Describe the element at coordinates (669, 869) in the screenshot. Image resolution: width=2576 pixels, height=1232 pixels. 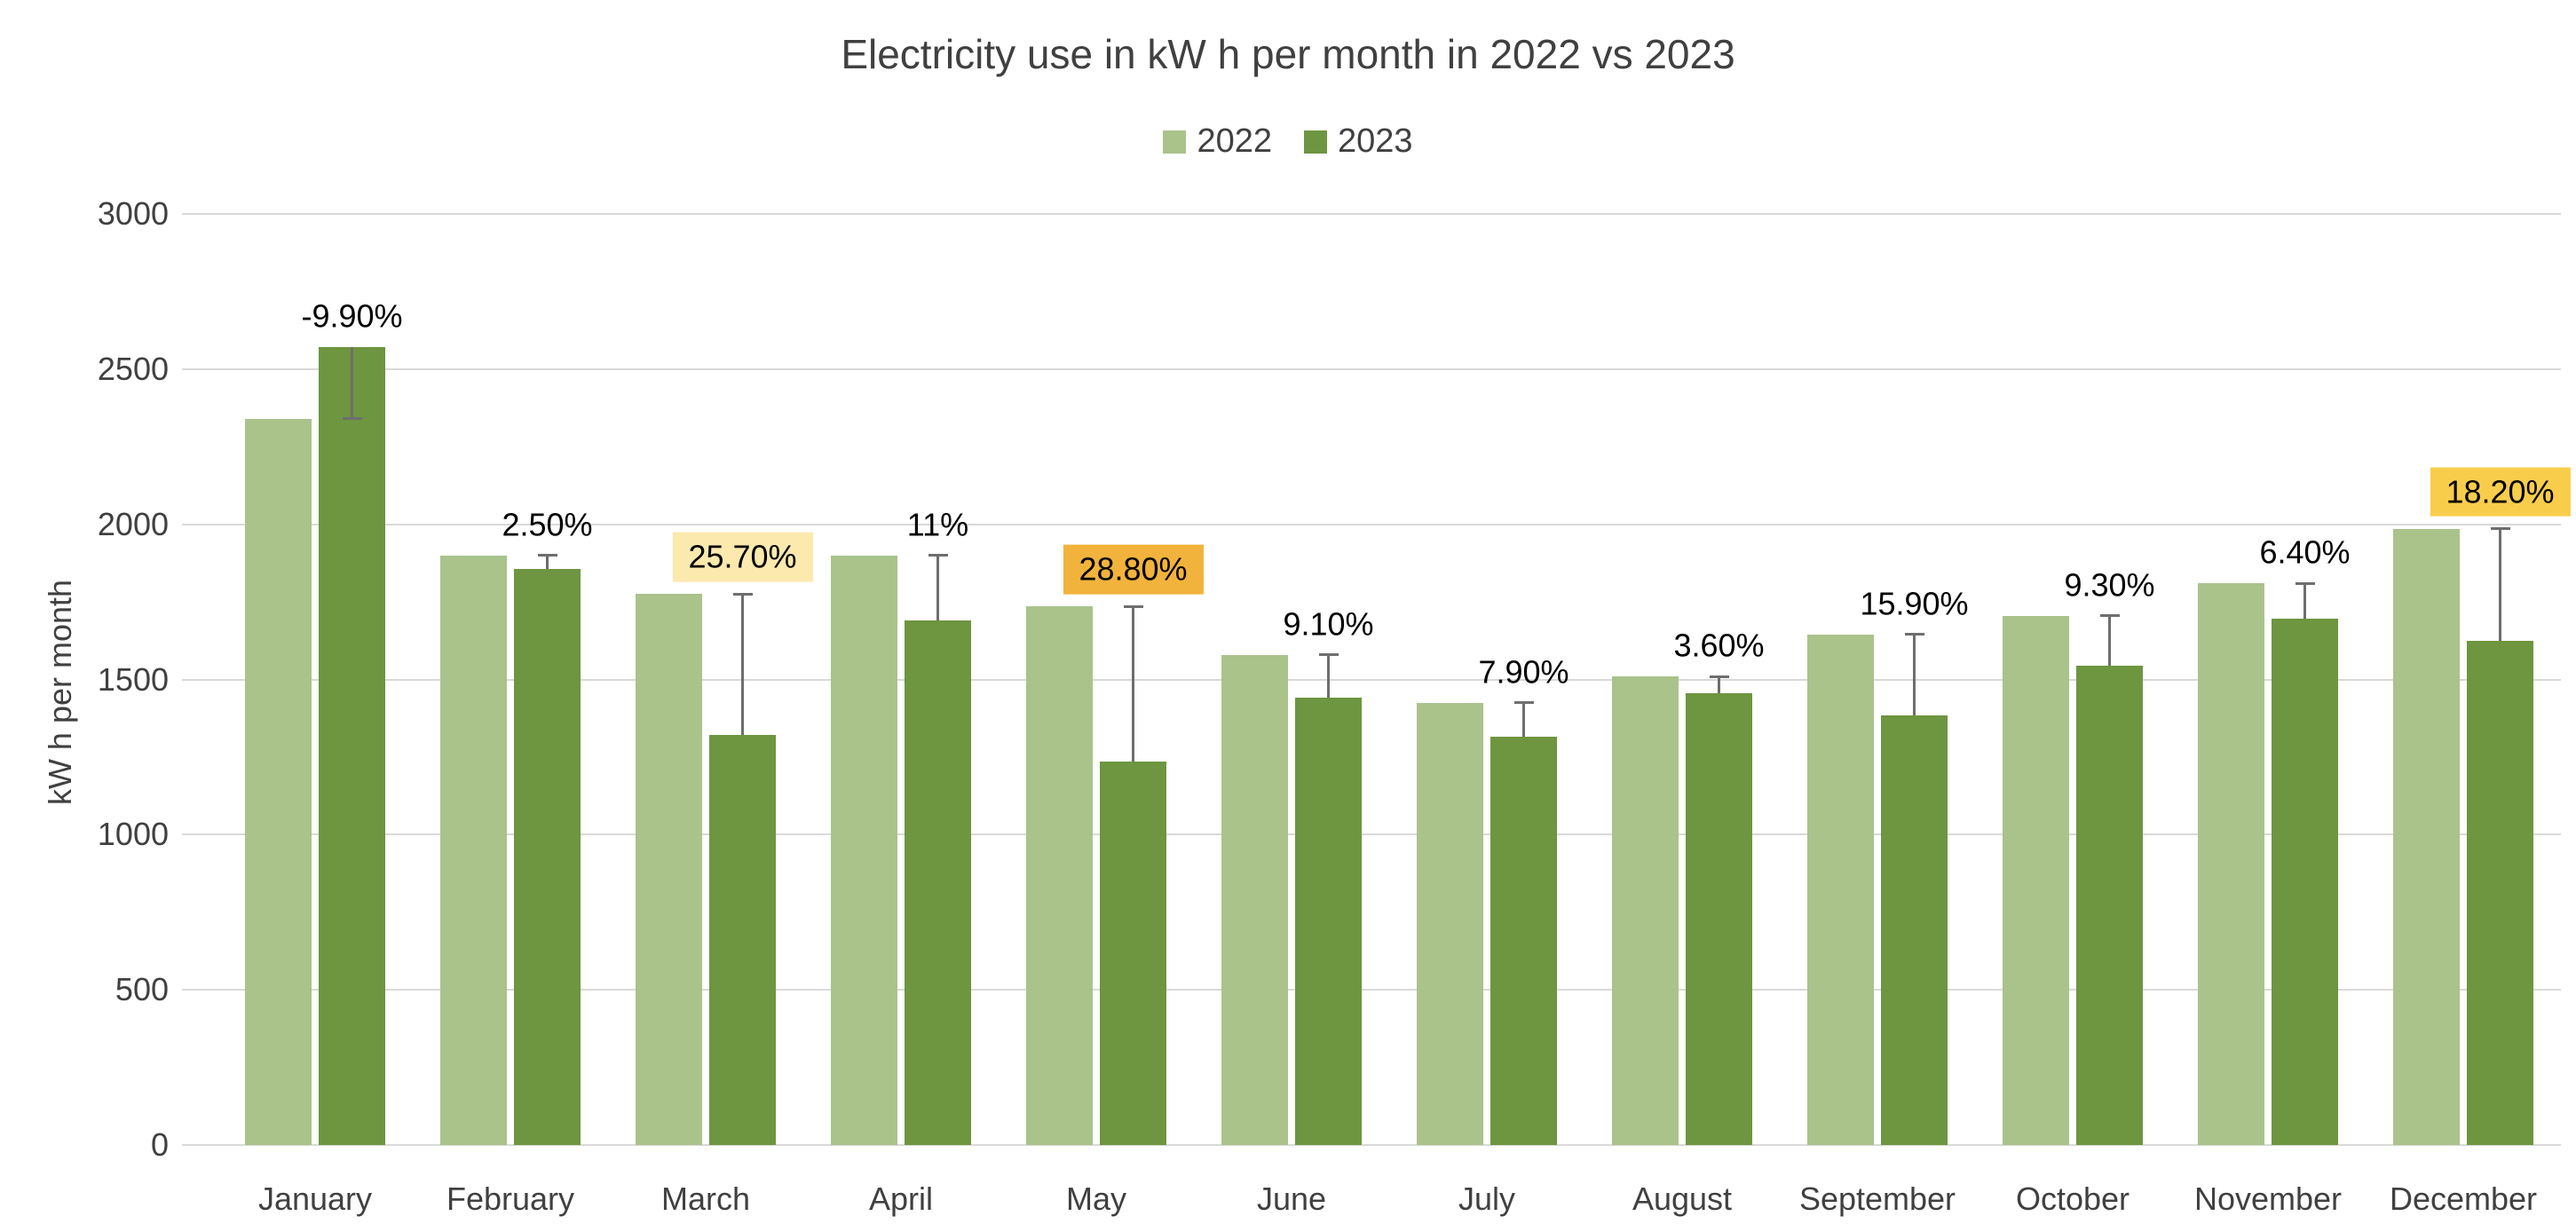
I see `bar-2022-march` at that location.